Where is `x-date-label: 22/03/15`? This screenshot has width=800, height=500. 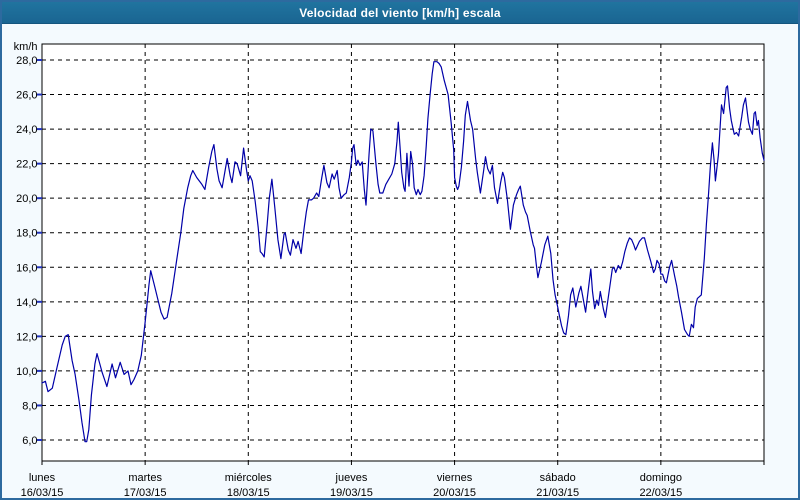 x-date-label: 22/03/15 is located at coordinates (660, 493).